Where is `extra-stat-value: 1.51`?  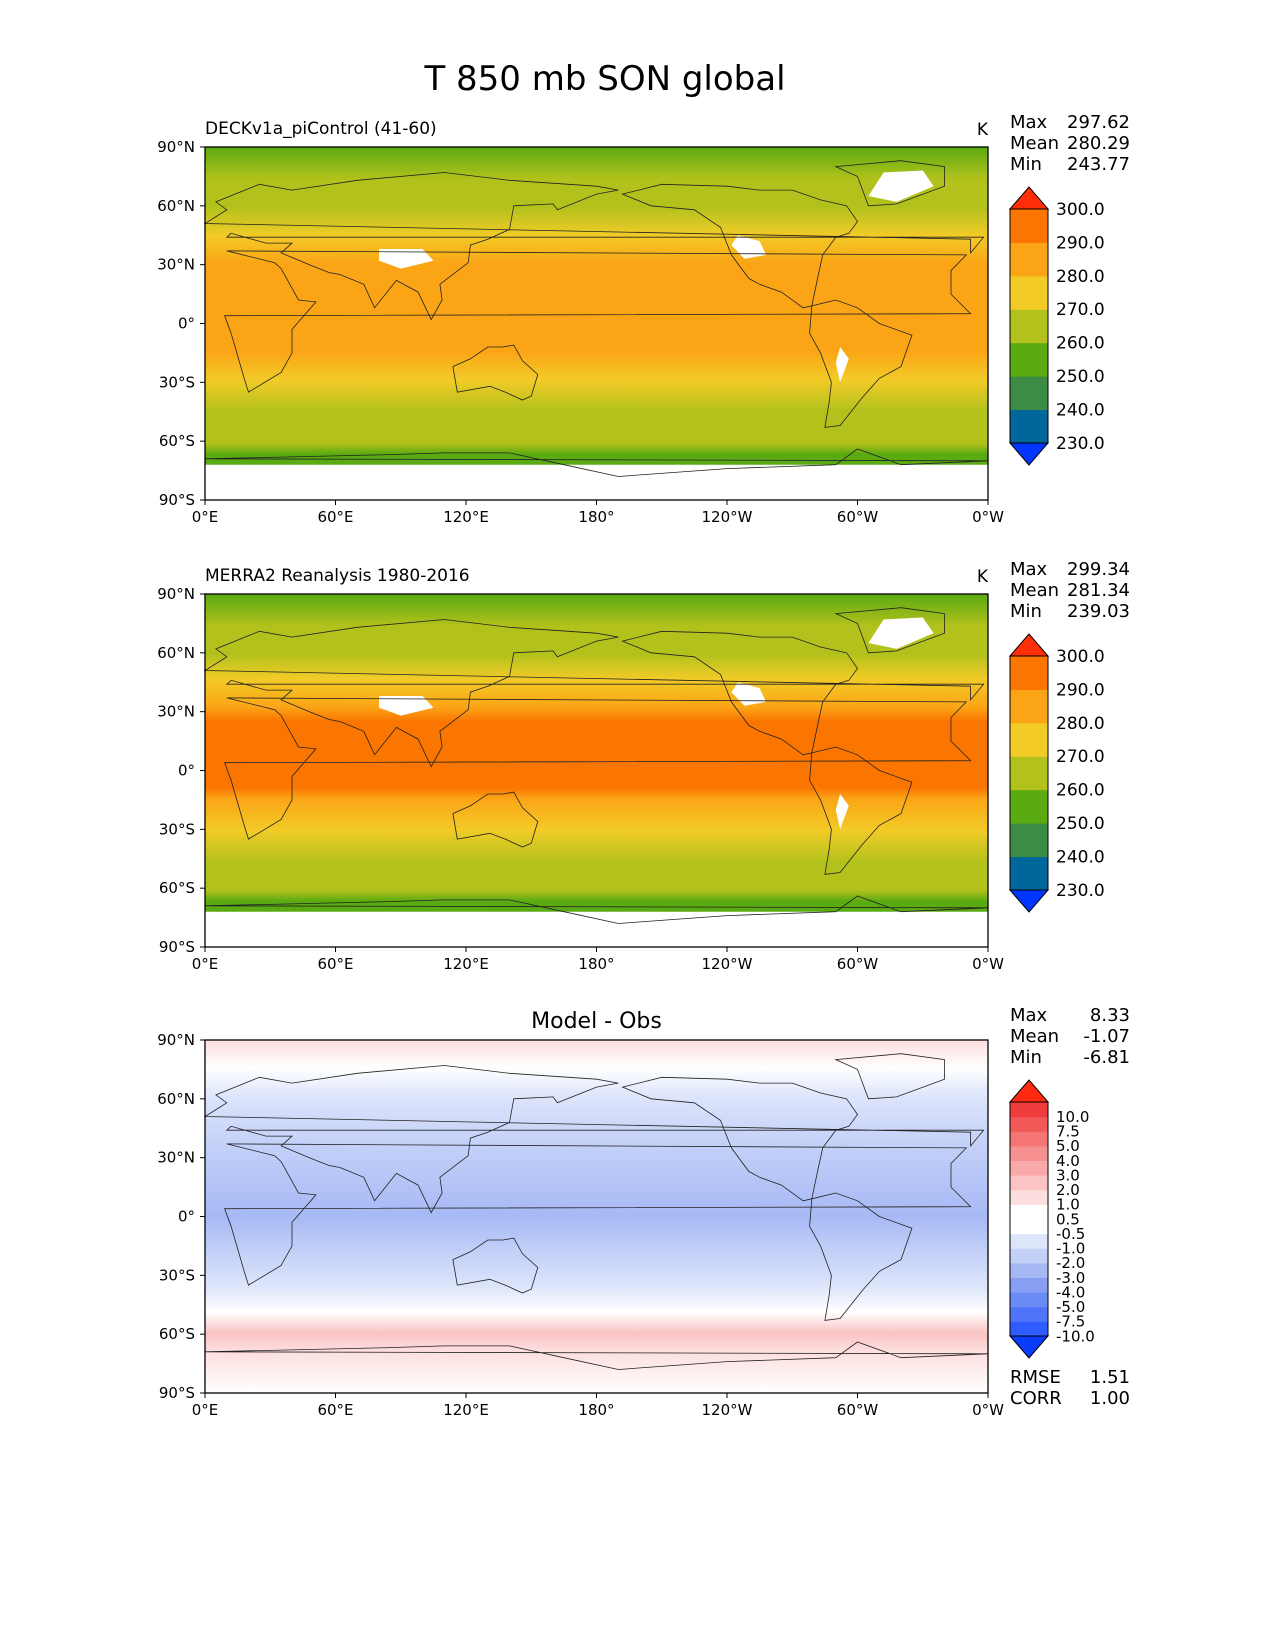 extra-stat-value: 1.51 is located at coordinates (1110, 1377).